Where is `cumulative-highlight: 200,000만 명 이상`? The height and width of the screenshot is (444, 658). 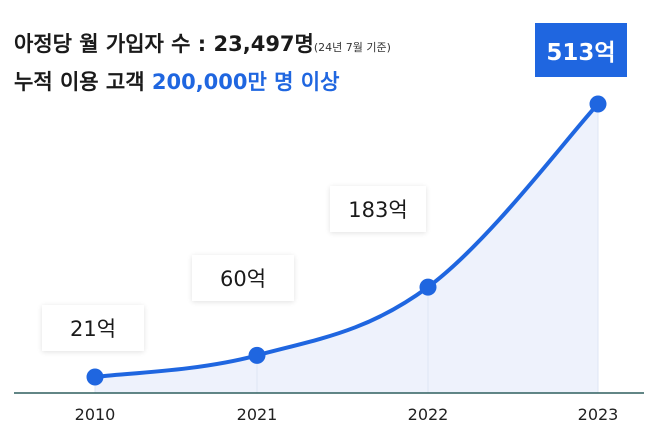
cumulative-highlight: 200,000만 명 이상 is located at coordinates (245, 82).